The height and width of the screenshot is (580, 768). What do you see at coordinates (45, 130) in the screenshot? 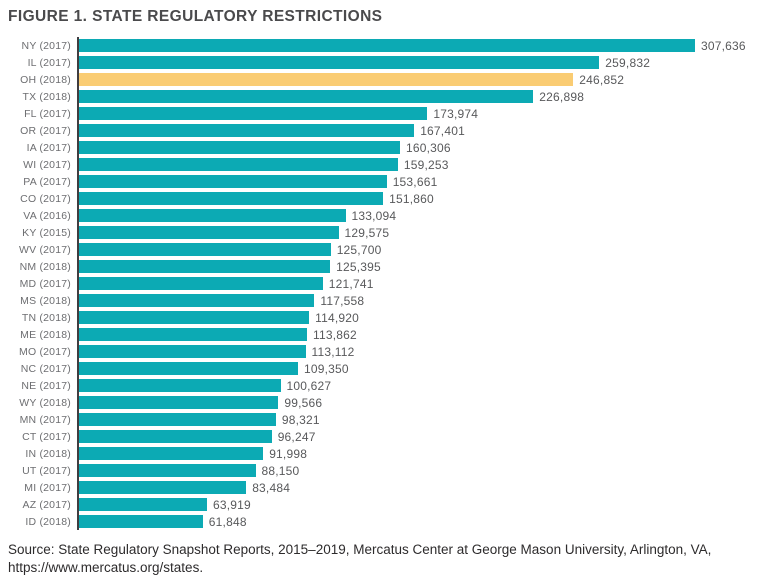
I see `category-label: OR (2017)` at bounding box center [45, 130].